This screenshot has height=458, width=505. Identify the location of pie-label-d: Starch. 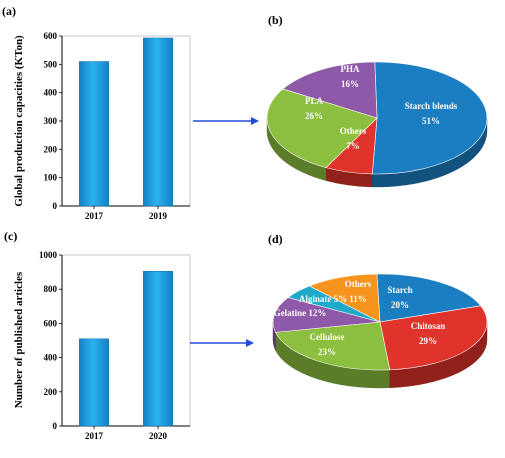
(399, 290).